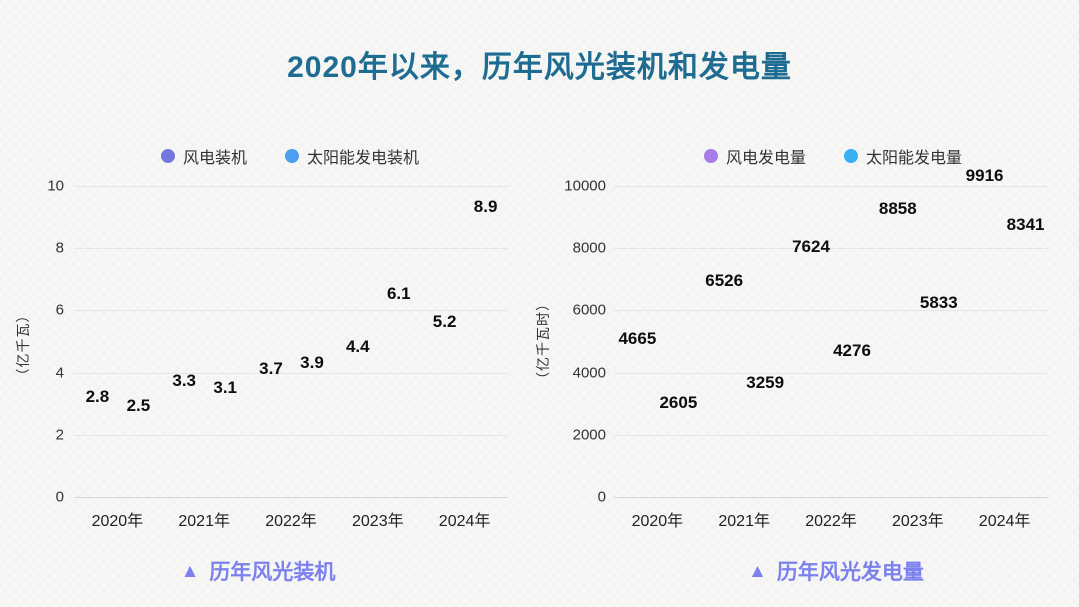 The image size is (1079, 607). I want to click on y-tick-label: 4000, so click(589, 373).